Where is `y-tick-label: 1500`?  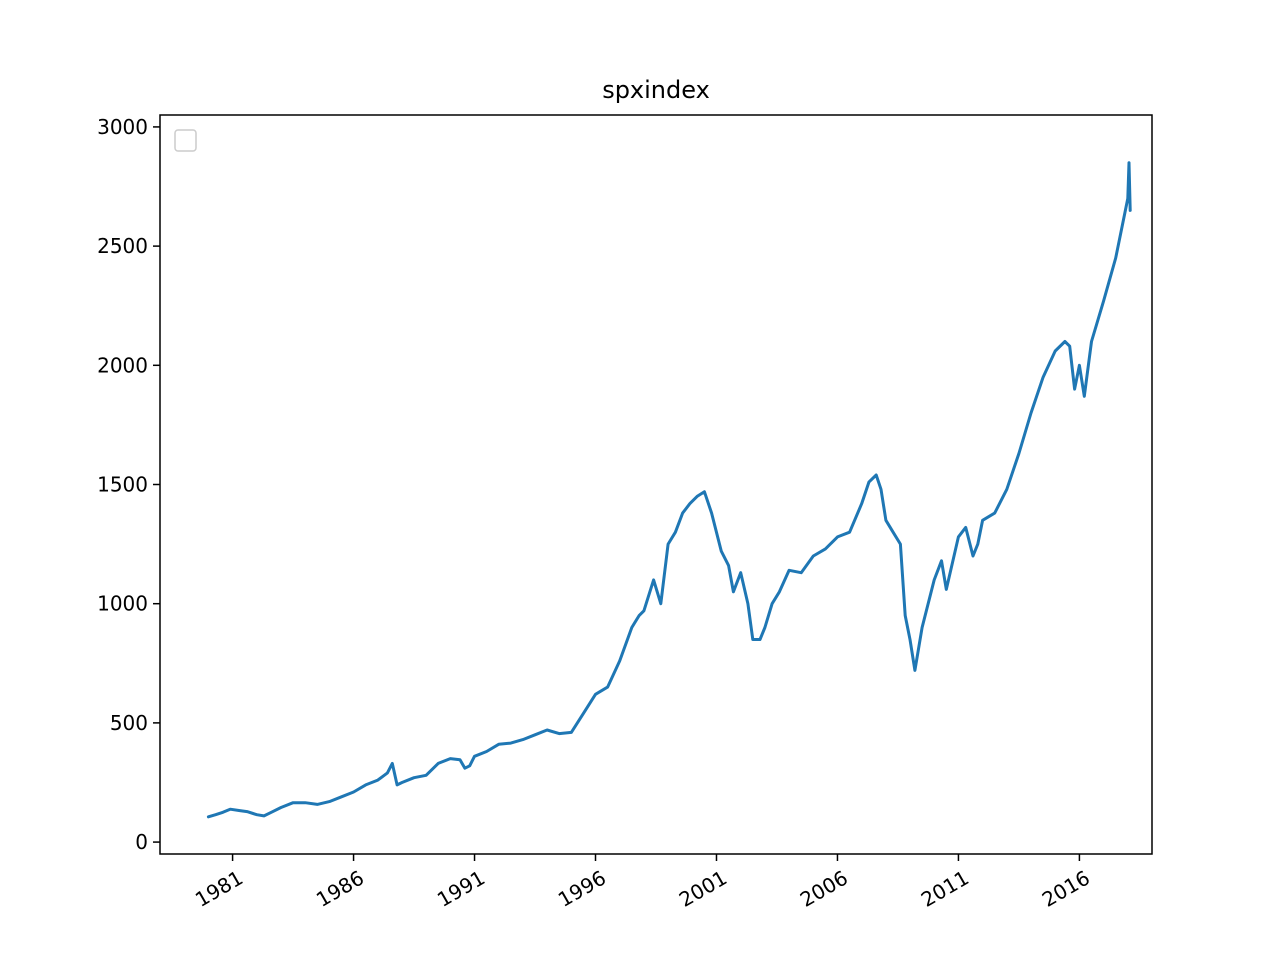 y-tick-label: 1500 is located at coordinates (122, 485).